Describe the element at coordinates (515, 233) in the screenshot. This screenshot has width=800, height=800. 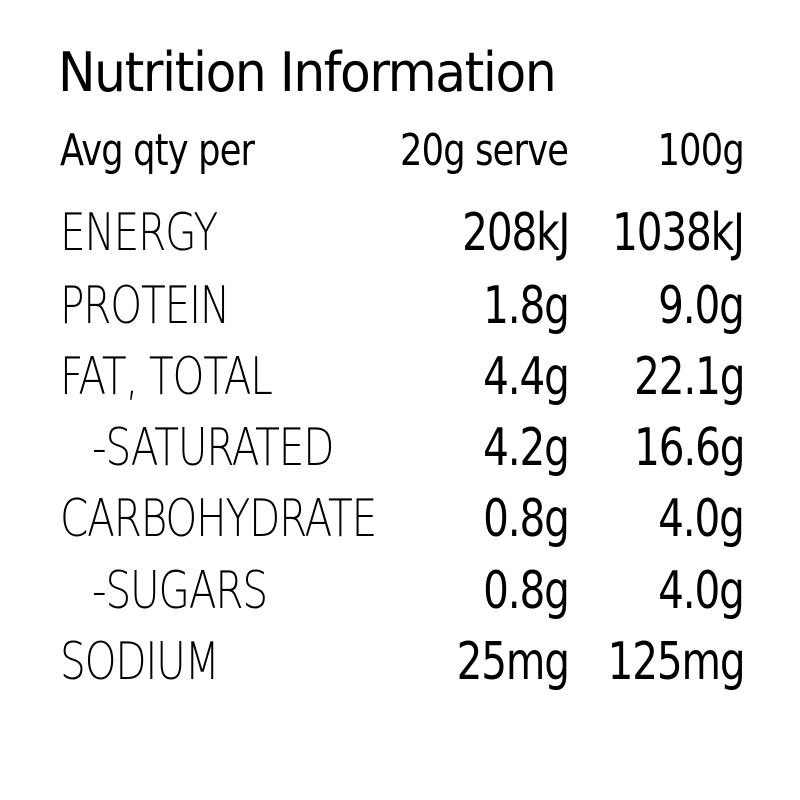
I see `energy-per-serve: 208kJ` at that location.